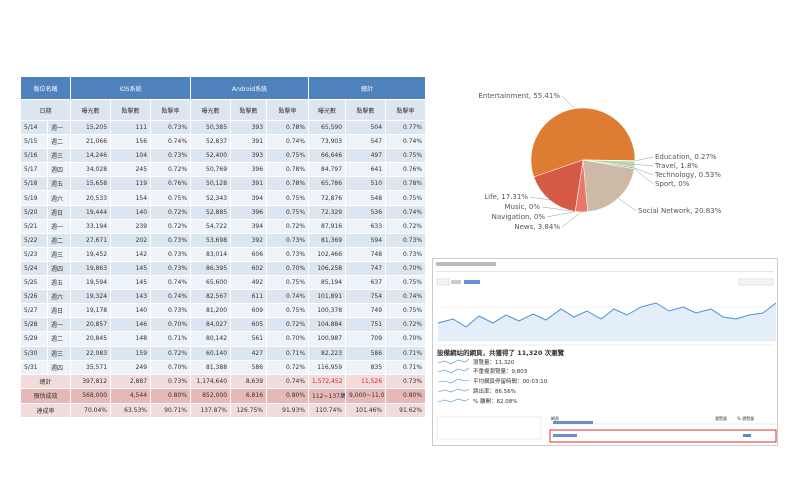  Describe the element at coordinates (676, 166) in the screenshot. I see `slice-label: Travel1.8%` at that location.